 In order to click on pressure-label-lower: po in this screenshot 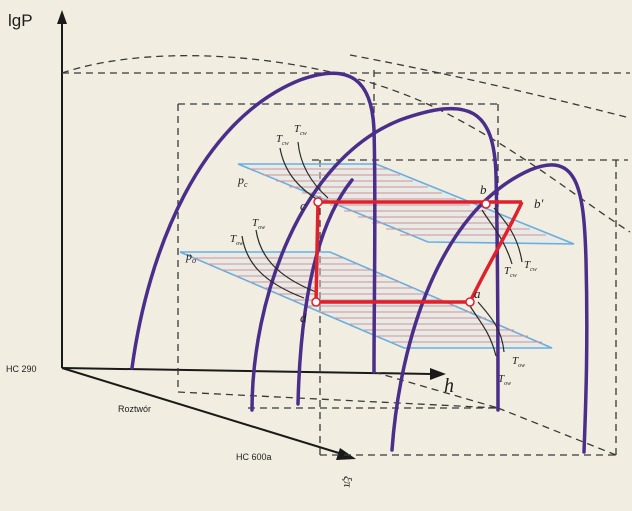, I will do `click(190, 257)`.